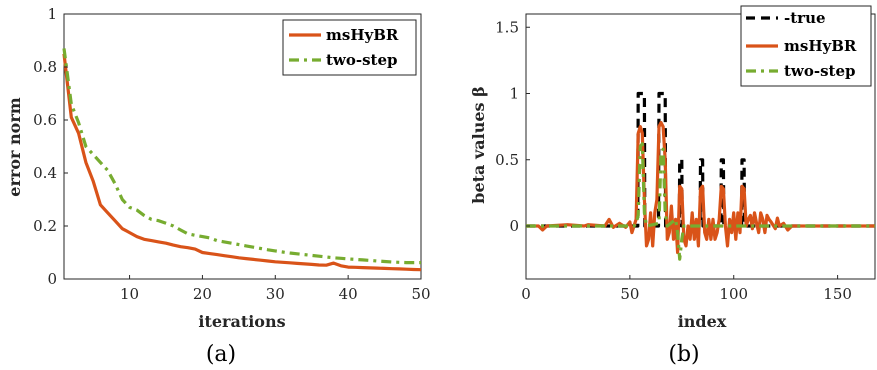 This screenshot has width=877, height=370. What do you see at coordinates (45, 226) in the screenshot?
I see `chart-a-y-tick-label: 0.2` at bounding box center [45, 226].